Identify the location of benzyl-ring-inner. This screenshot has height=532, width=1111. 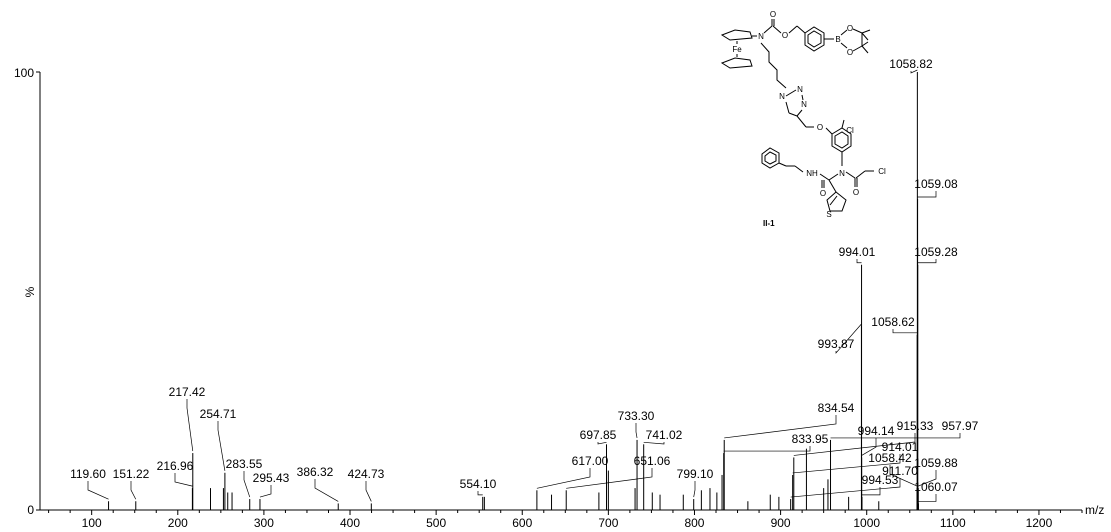
(814, 39).